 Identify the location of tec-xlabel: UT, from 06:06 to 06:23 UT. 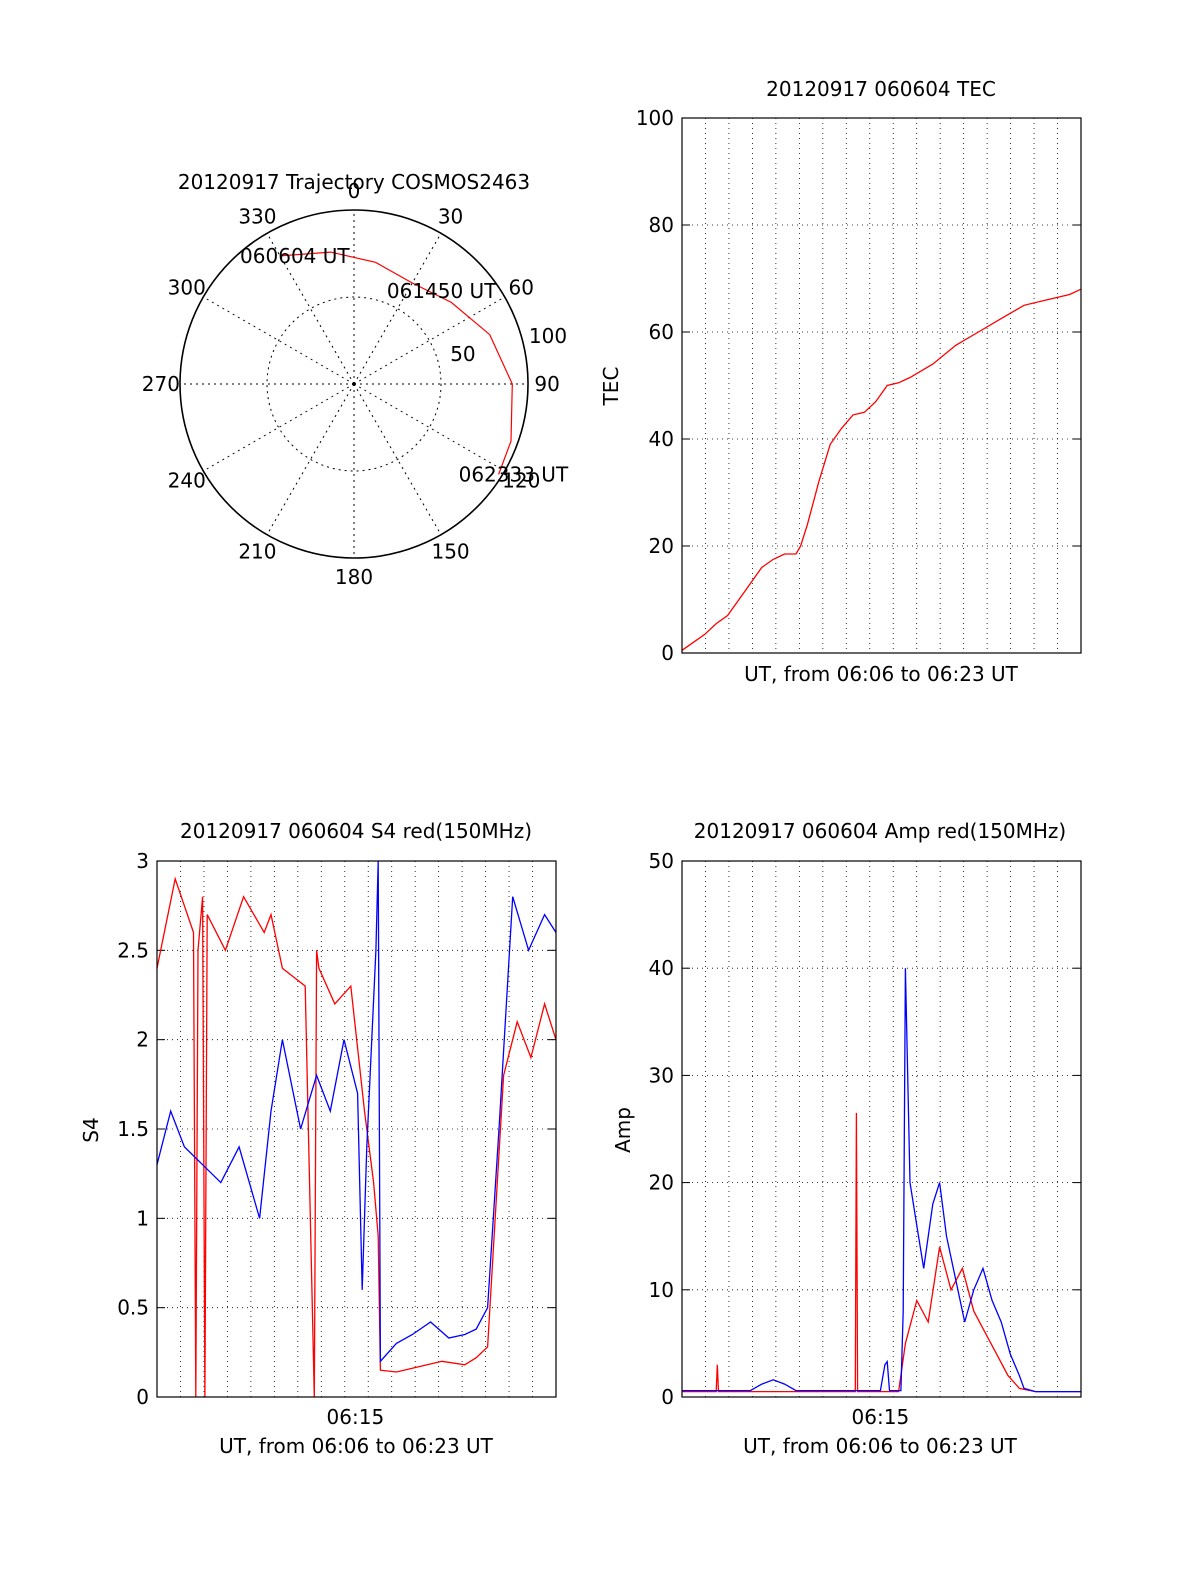
(881, 674).